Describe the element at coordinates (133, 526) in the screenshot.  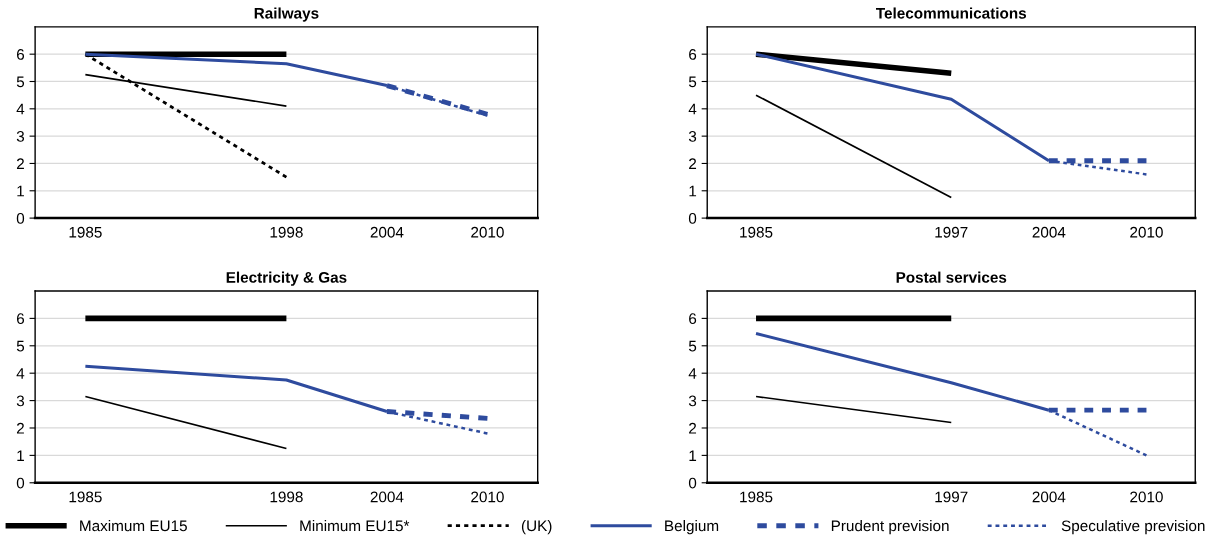
I see `legend-label: Maximum EU15` at that location.